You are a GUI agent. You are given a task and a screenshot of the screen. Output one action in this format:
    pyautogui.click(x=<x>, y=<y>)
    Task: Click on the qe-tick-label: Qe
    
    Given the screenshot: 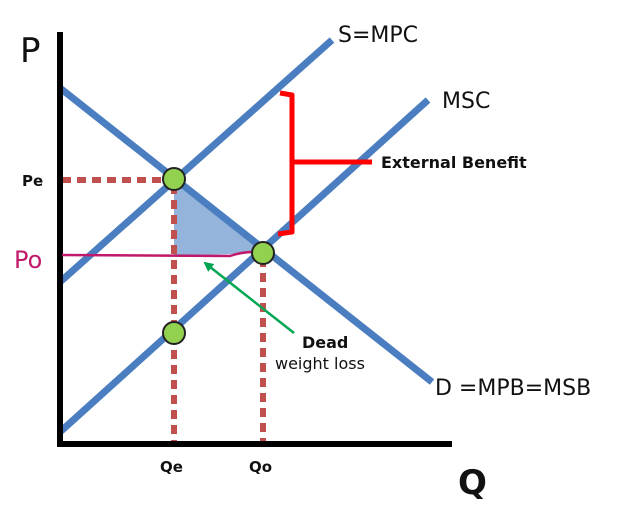 What is the action you would take?
    pyautogui.click(x=171, y=467)
    